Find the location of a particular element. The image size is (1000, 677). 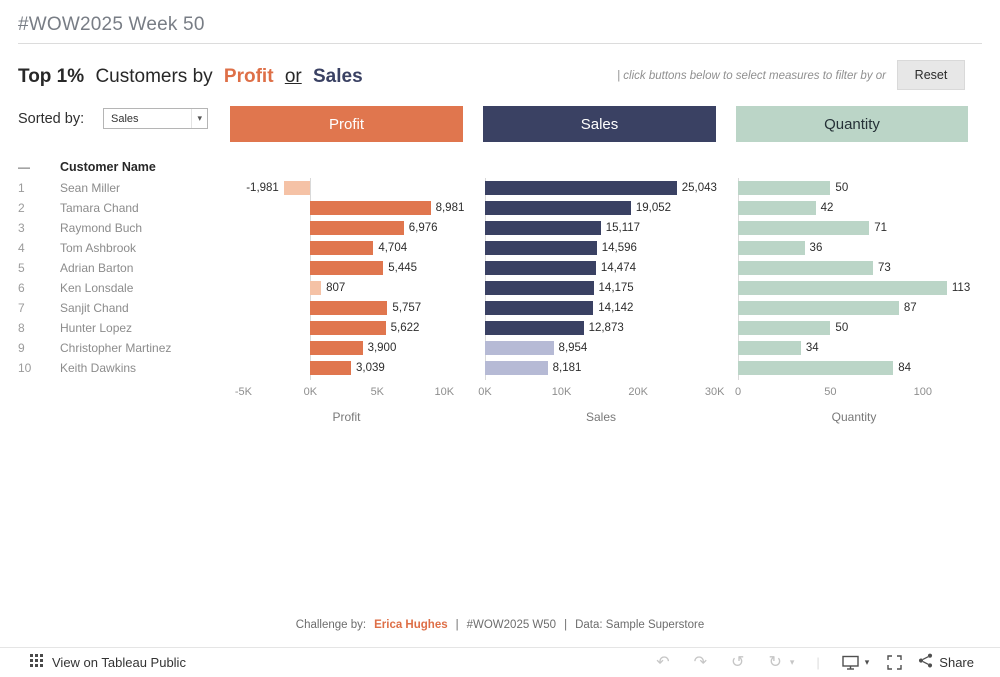

bar-value-label: 14,474 is located at coordinates (618, 268).